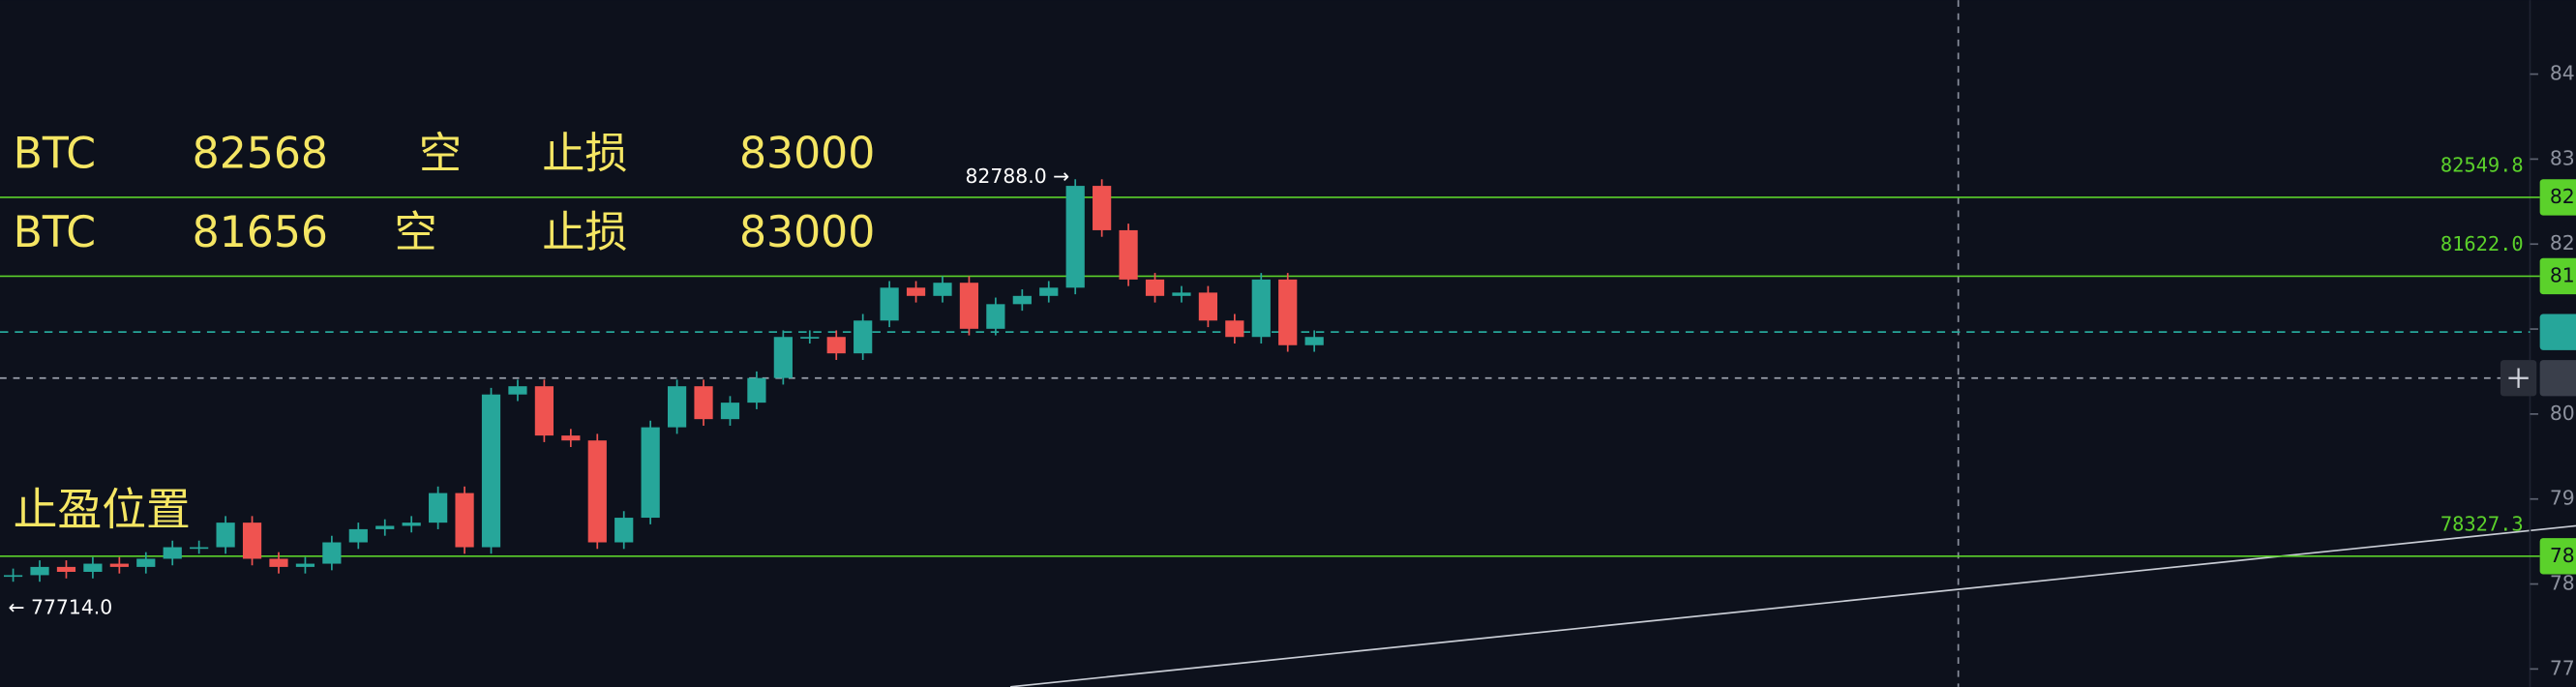 Image resolution: width=2576 pixels, height=687 pixels. What do you see at coordinates (2482, 244) in the screenshot?
I see `level-label: 81622.0` at bounding box center [2482, 244].